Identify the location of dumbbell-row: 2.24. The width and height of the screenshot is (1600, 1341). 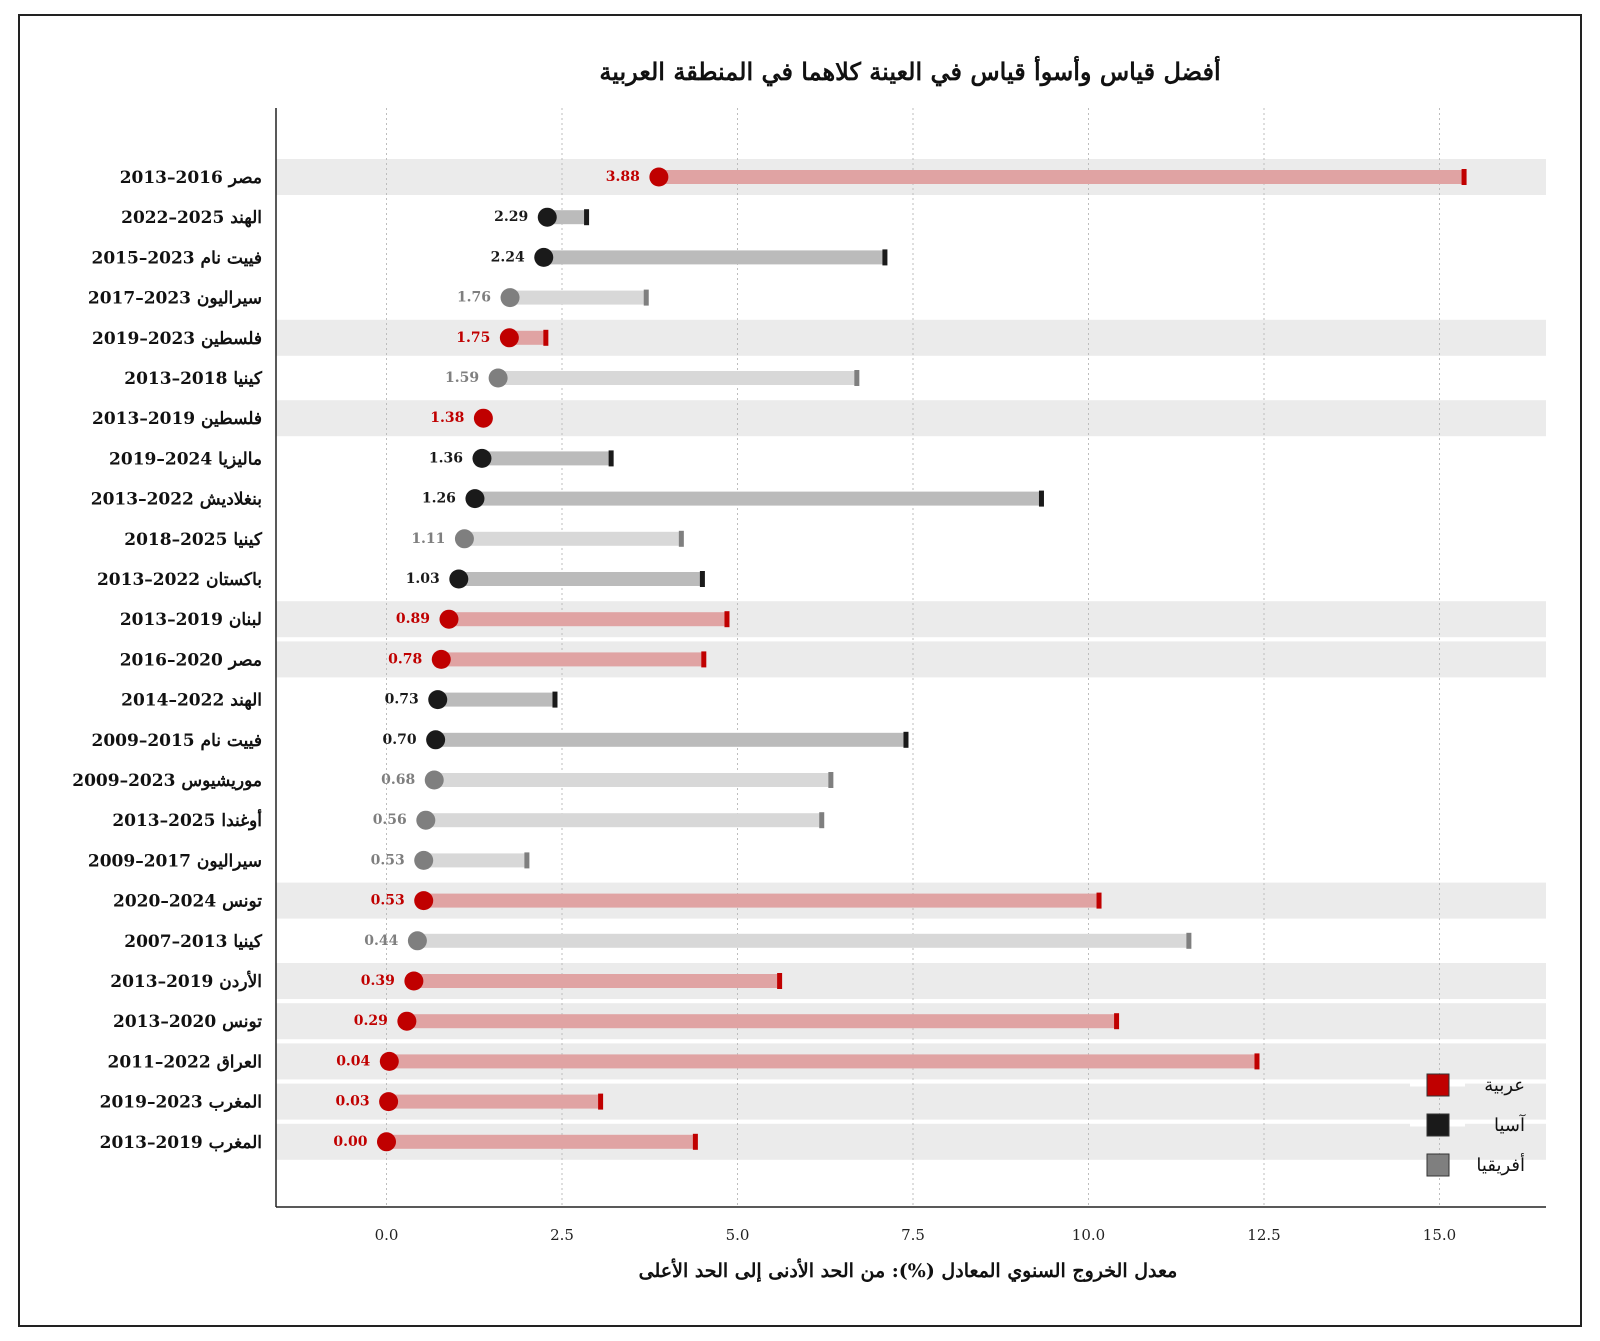
(689, 257).